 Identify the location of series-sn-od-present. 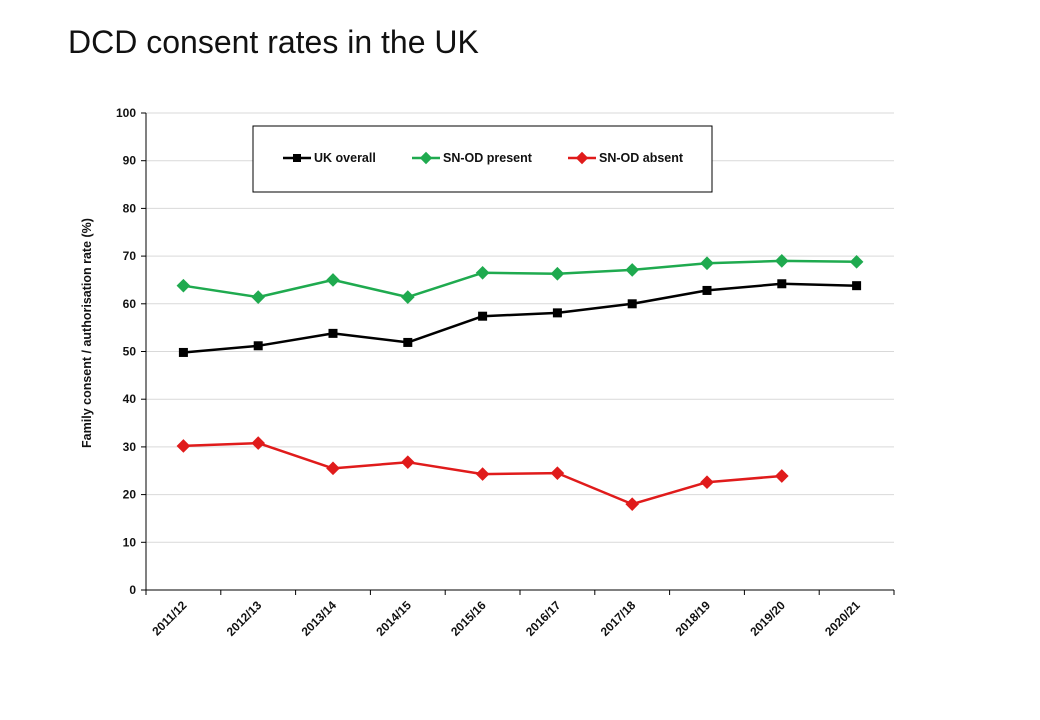
(520, 279).